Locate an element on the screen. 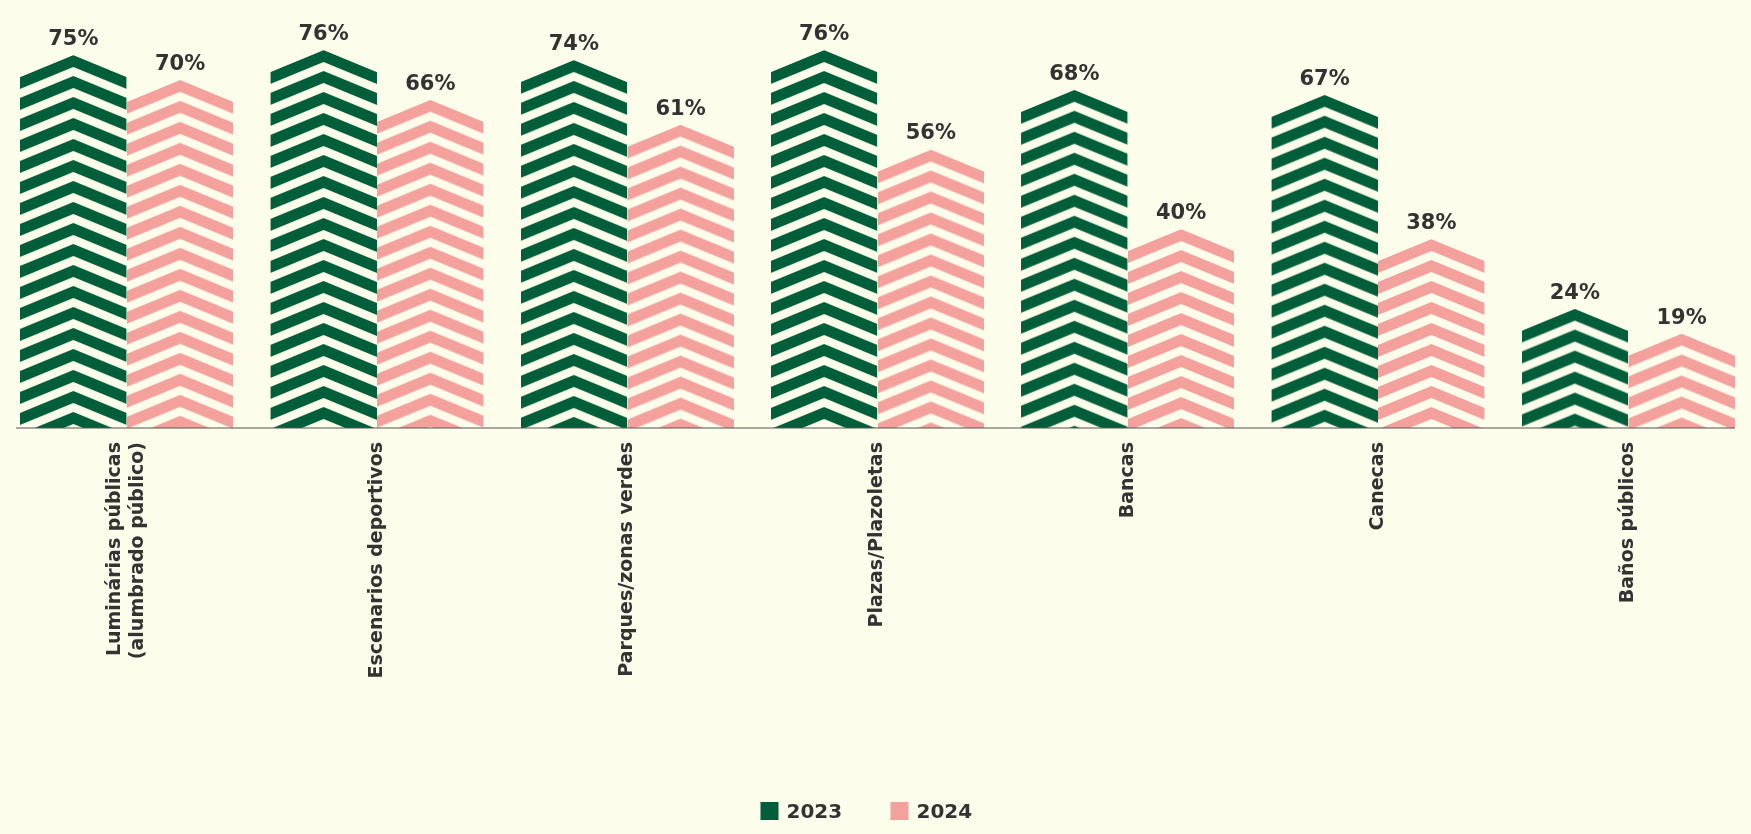  x-tick-label: Baños públicos is located at coordinates (1626, 523).